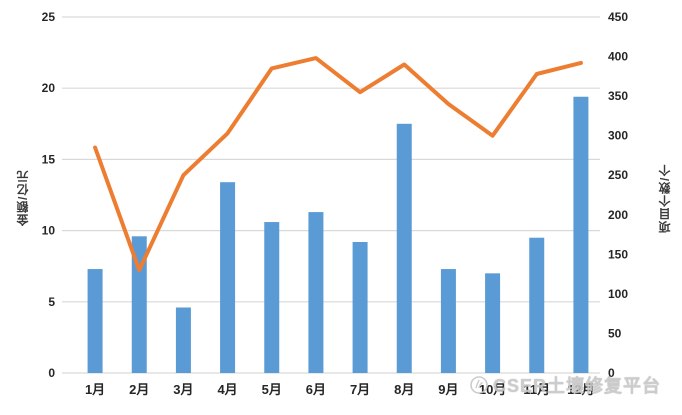 The image size is (682, 415). I want to click on left-axis-tick-label: 25, so click(49, 17).